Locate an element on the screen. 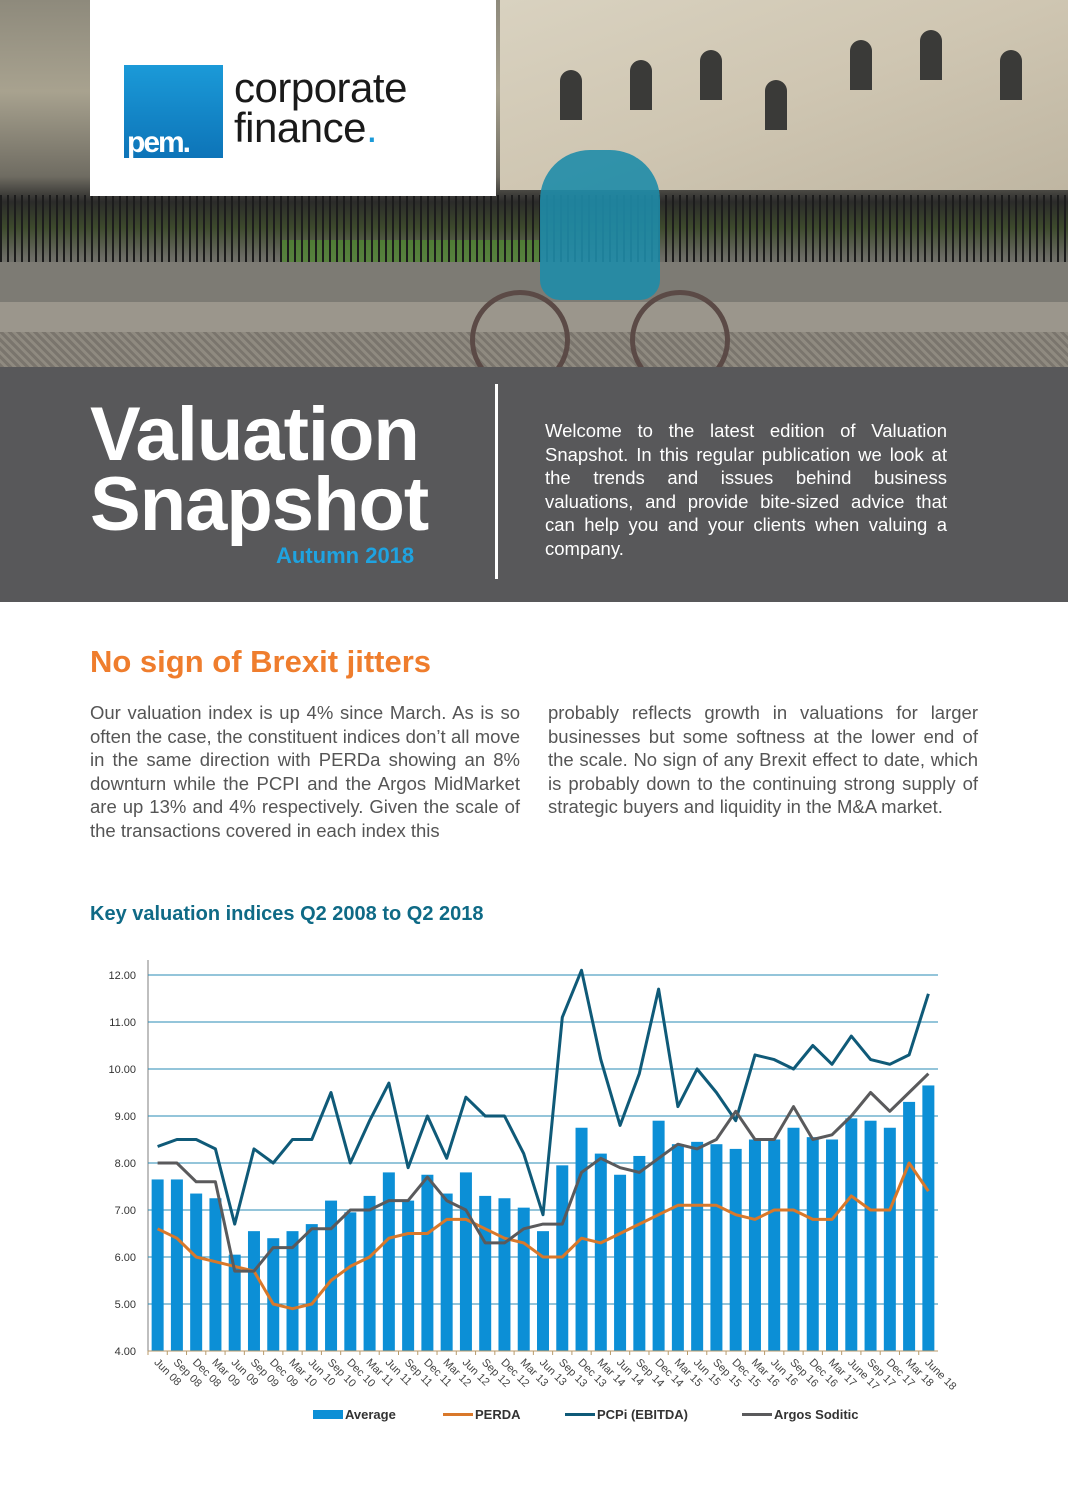 This screenshot has width=1068, height=1497. y-tick-label: 8.00 is located at coordinates (125, 1164).